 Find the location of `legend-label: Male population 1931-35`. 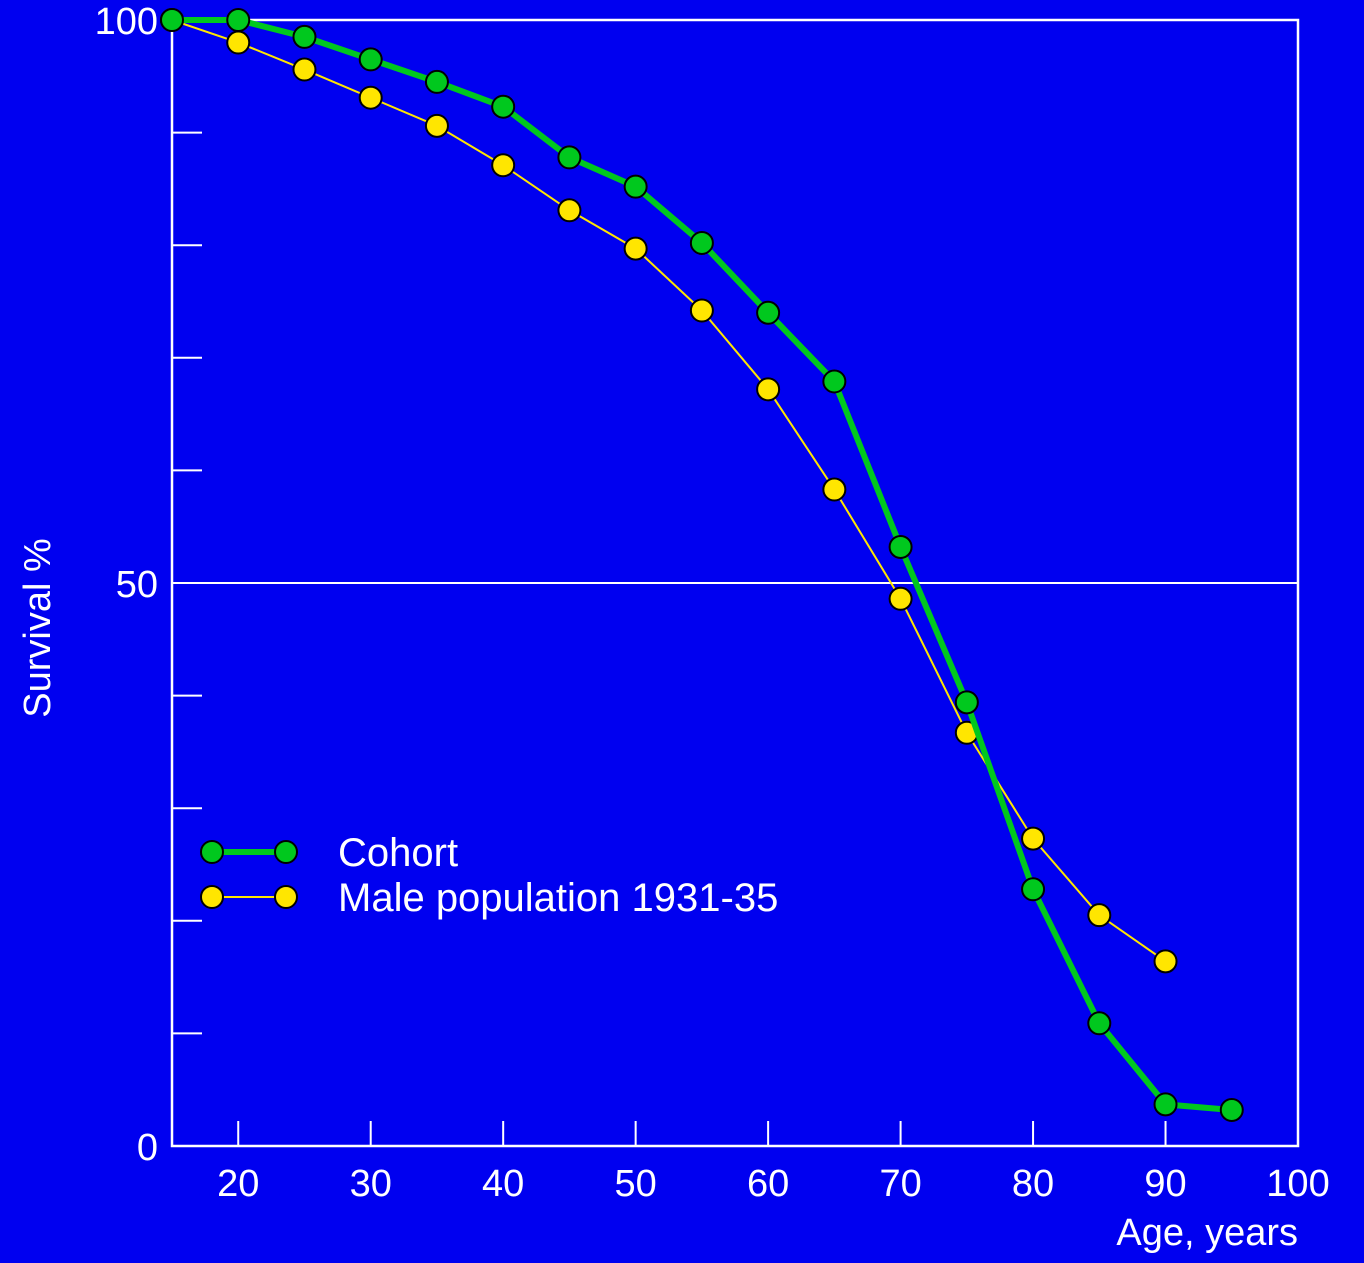

legend-label: Male population 1931-35 is located at coordinates (558, 898).